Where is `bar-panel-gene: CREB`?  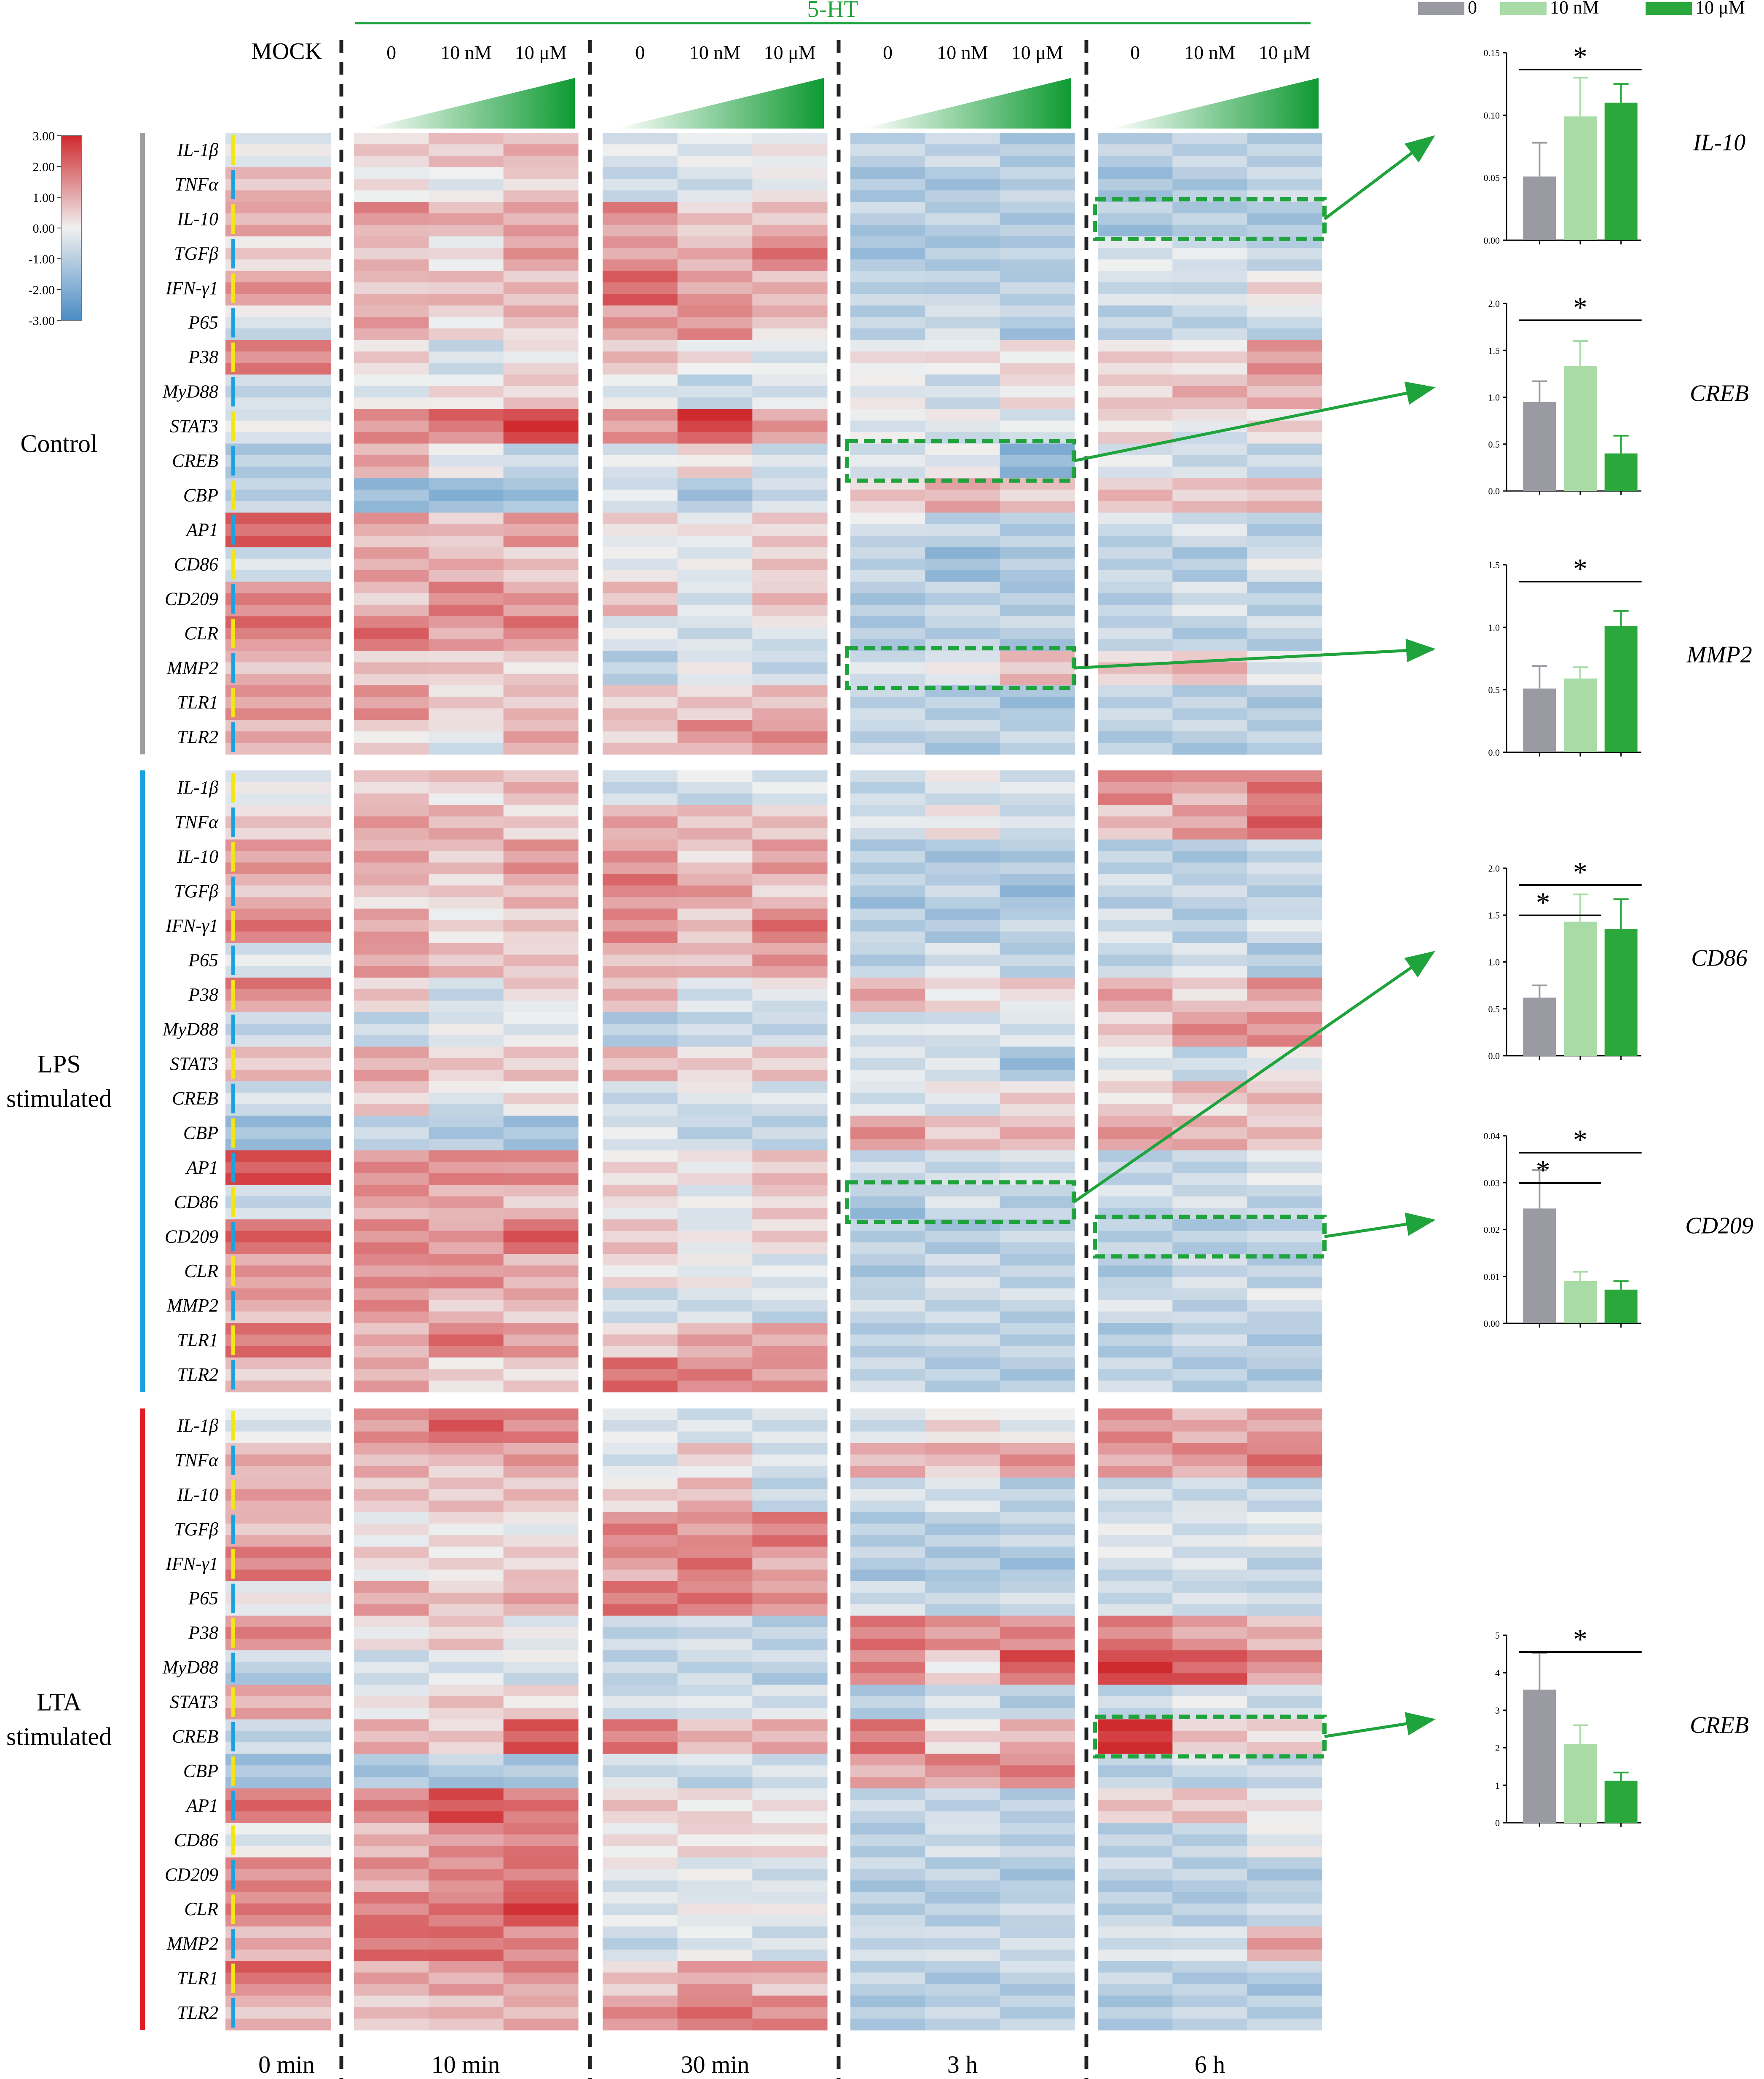
bar-panel-gene: CREB is located at coordinates (1719, 393).